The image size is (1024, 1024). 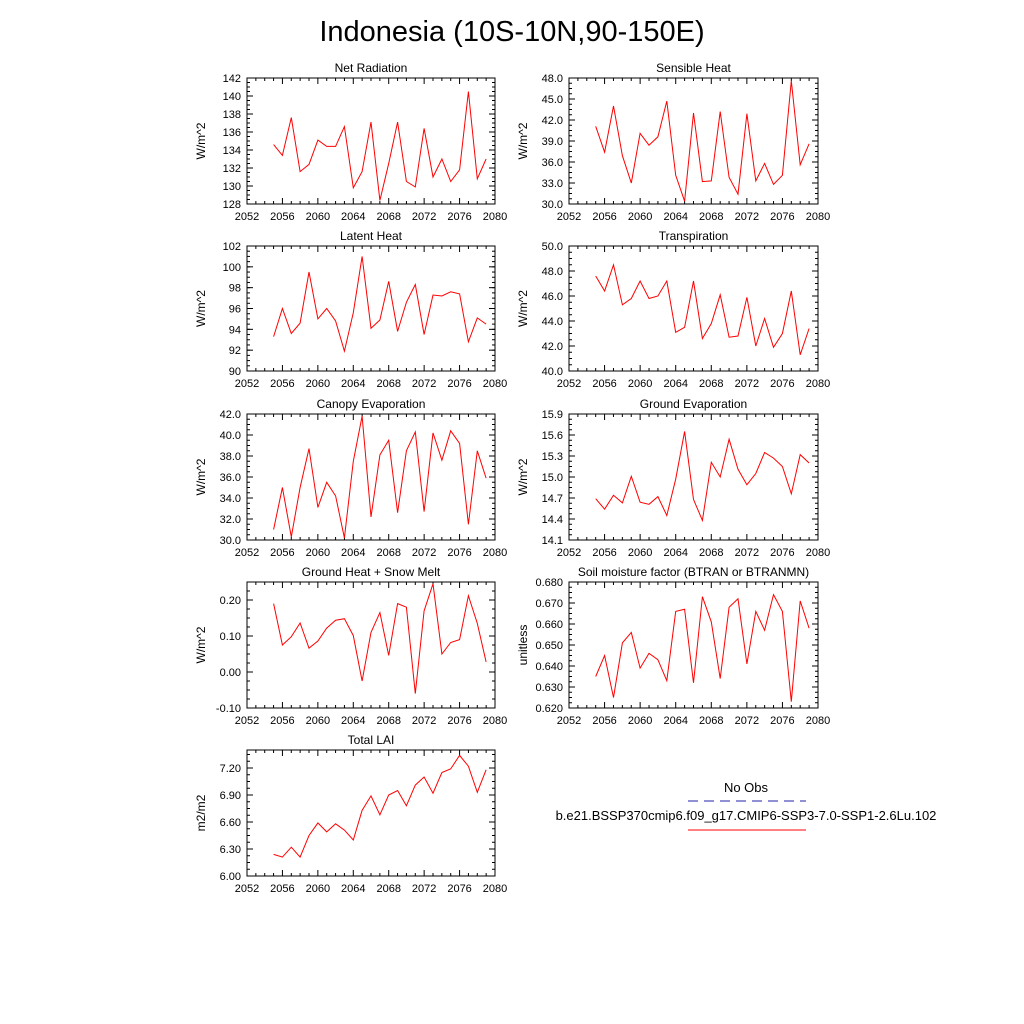 What do you see at coordinates (380, 146) in the screenshot?
I see `panel-net-radiation-series-line` at bounding box center [380, 146].